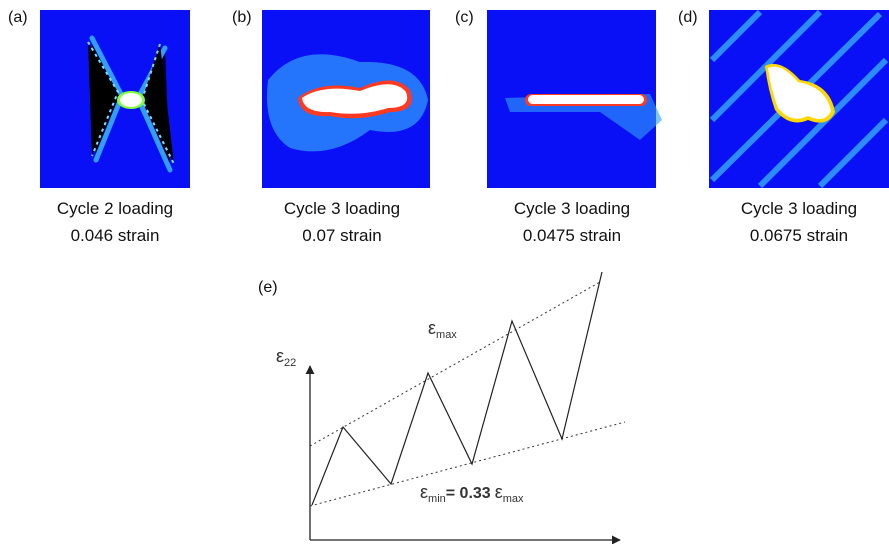  What do you see at coordinates (464, 17) in the screenshot?
I see `panel-label: (c)` at bounding box center [464, 17].